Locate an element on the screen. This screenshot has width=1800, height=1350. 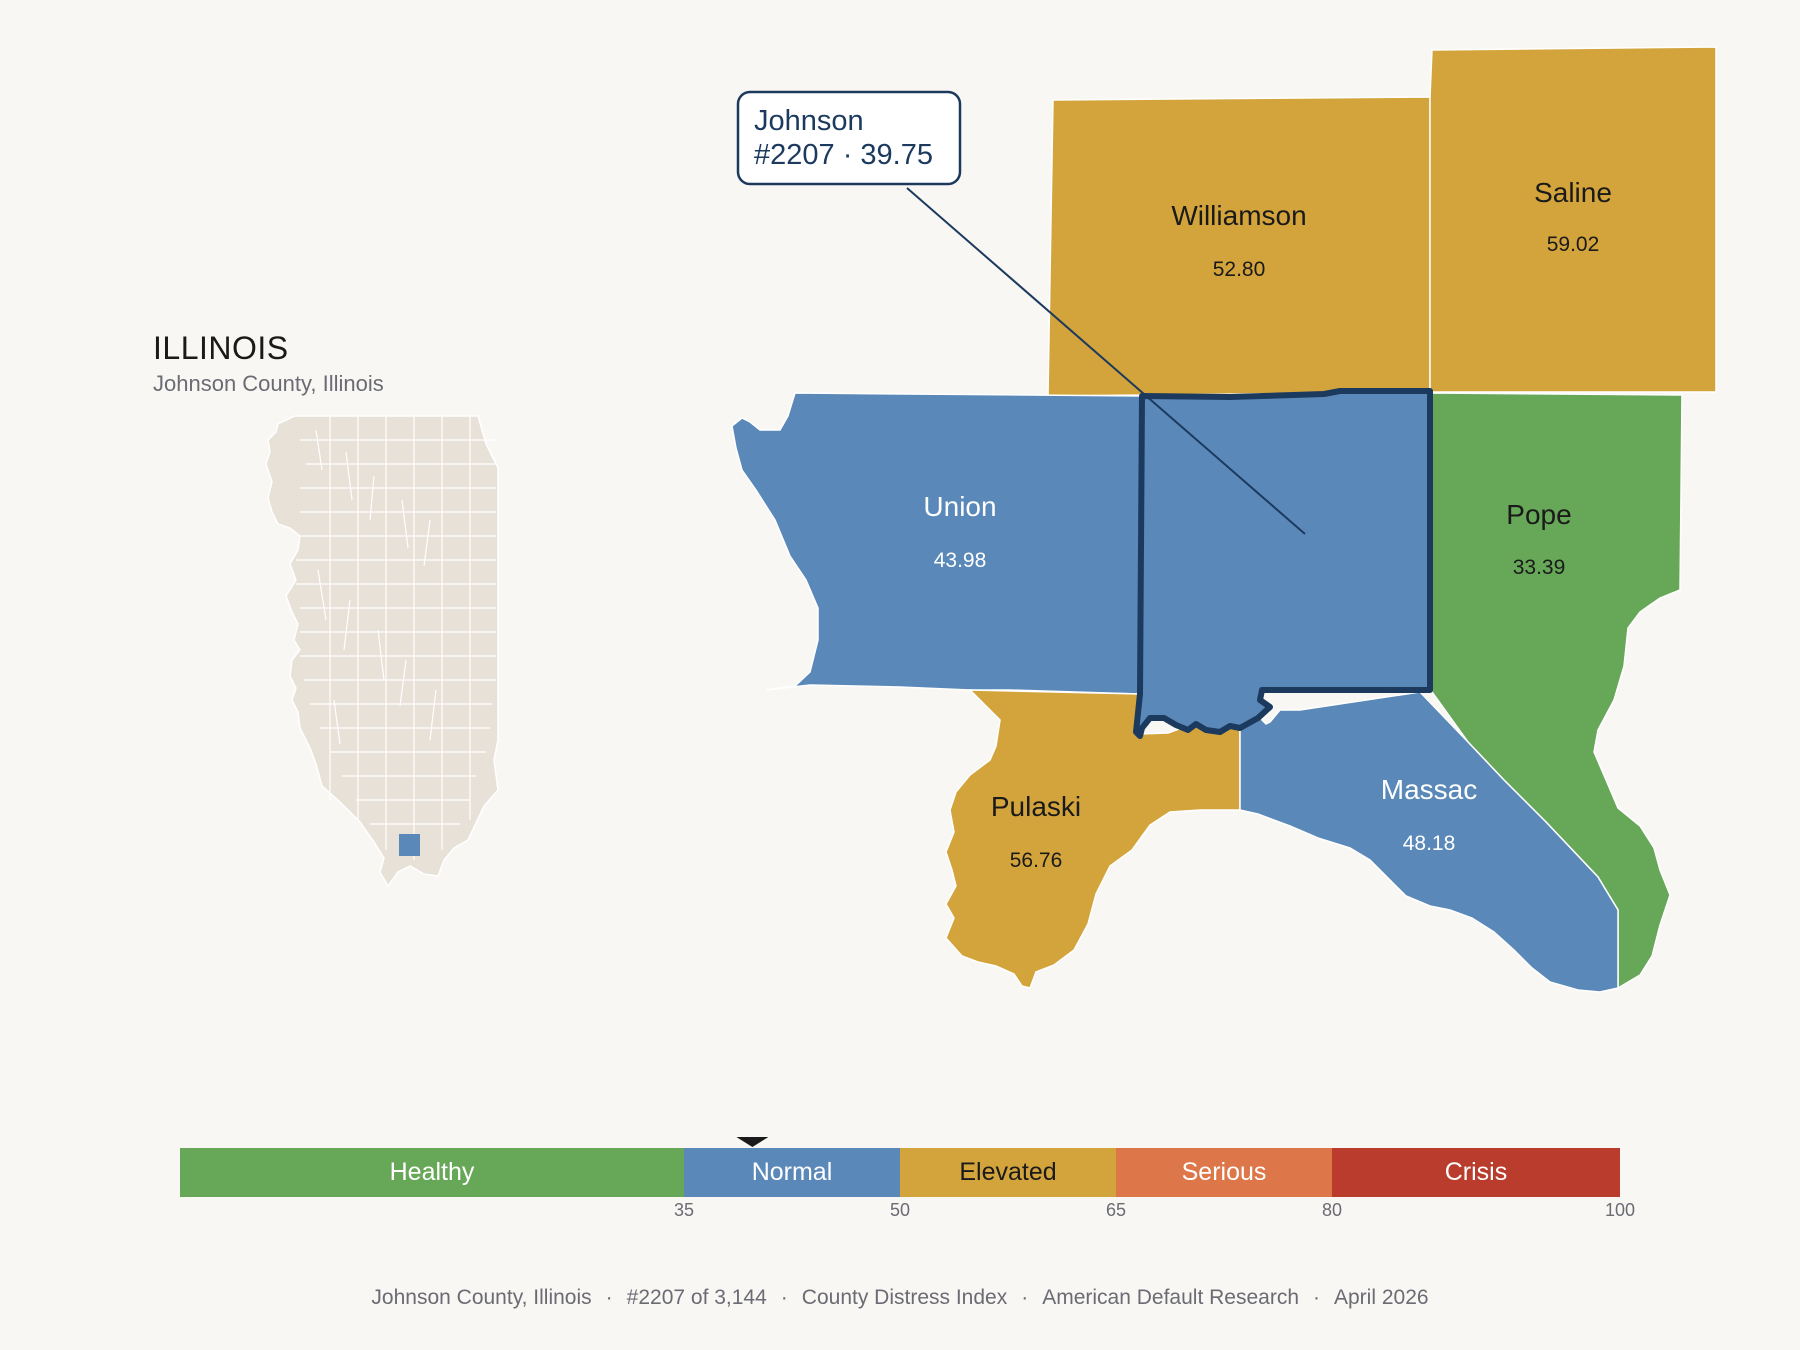
band-crisis-label: Crisis is located at coordinates (1476, 1172).